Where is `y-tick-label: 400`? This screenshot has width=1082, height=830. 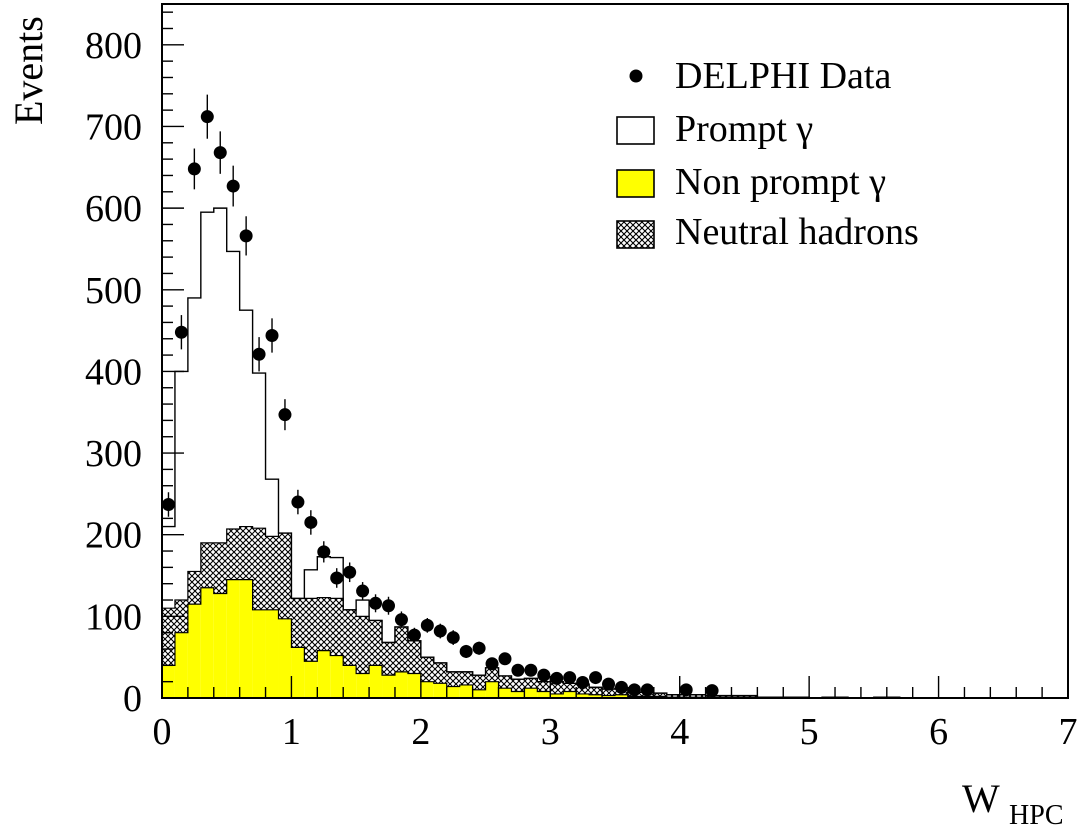
y-tick-label: 400 is located at coordinates (113, 372).